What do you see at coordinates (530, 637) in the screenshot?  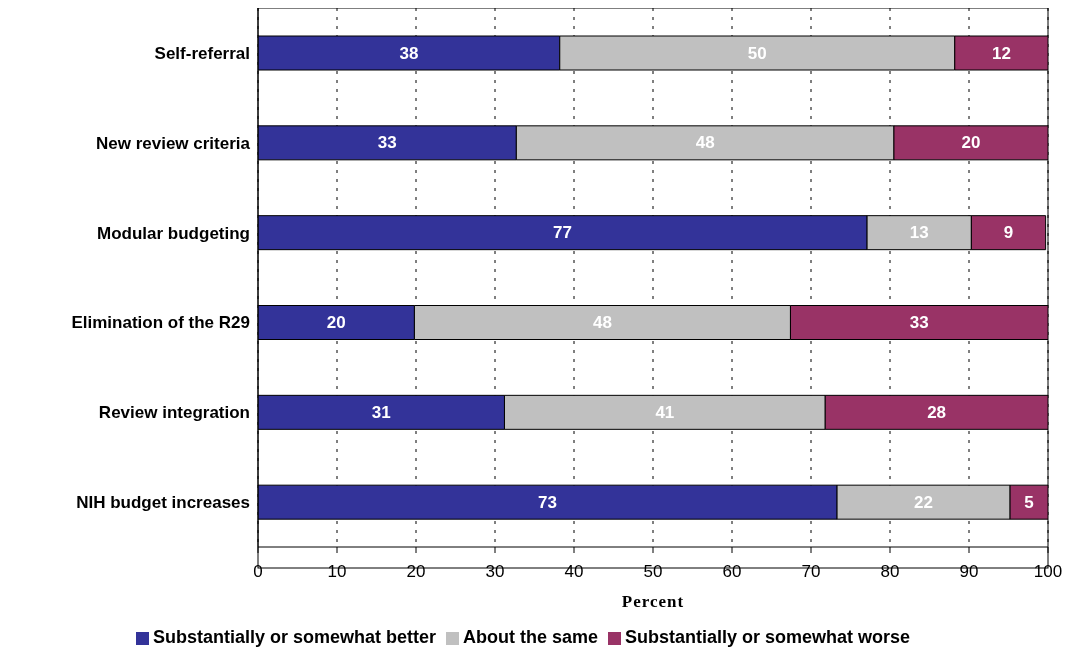 I see `legend-label: About the same` at bounding box center [530, 637].